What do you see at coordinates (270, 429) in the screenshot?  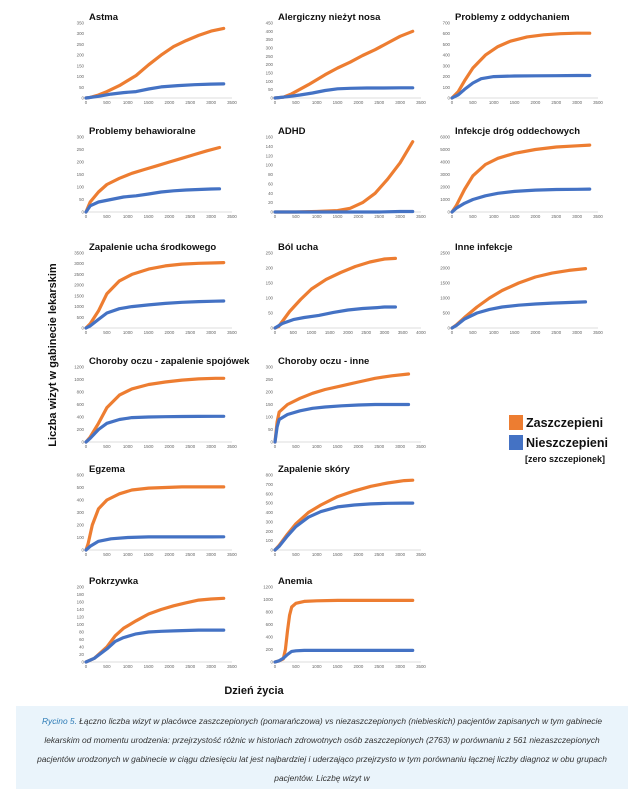 I see `panel-10-ytick-1: 50` at bounding box center [270, 429].